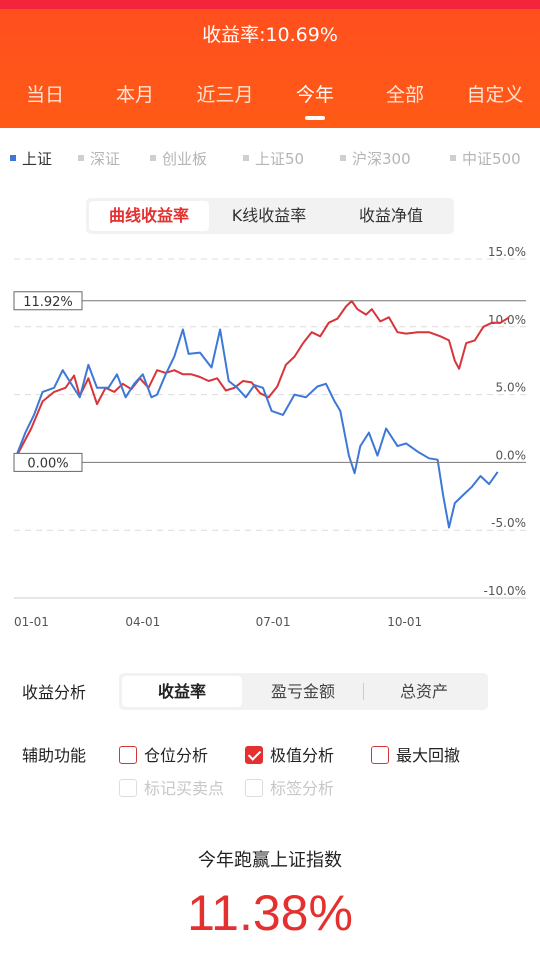  What do you see at coordinates (134, 95) in the screenshot?
I see `tab-this-month: 本月` at bounding box center [134, 95].